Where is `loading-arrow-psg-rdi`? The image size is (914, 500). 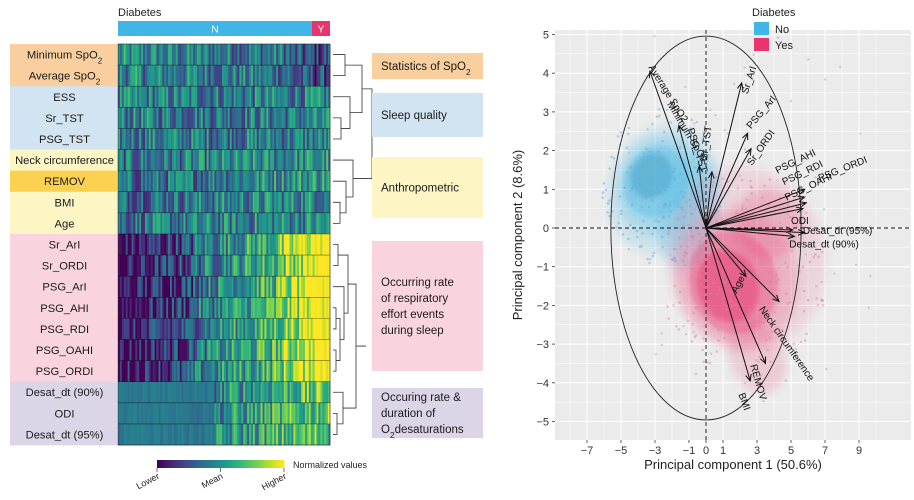
loading-arrow-psg-rdi is located at coordinates (755, 212).